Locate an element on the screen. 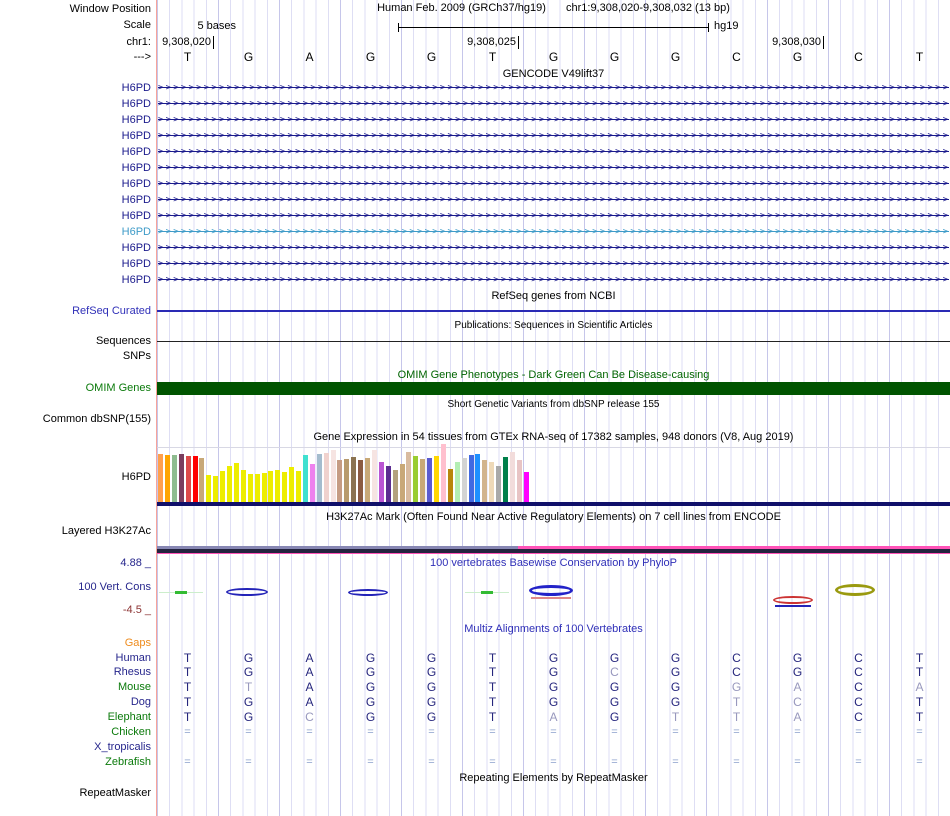 The height and width of the screenshot is (816, 950). ruler-number: 9,308,030 is located at coordinates (796, 42).